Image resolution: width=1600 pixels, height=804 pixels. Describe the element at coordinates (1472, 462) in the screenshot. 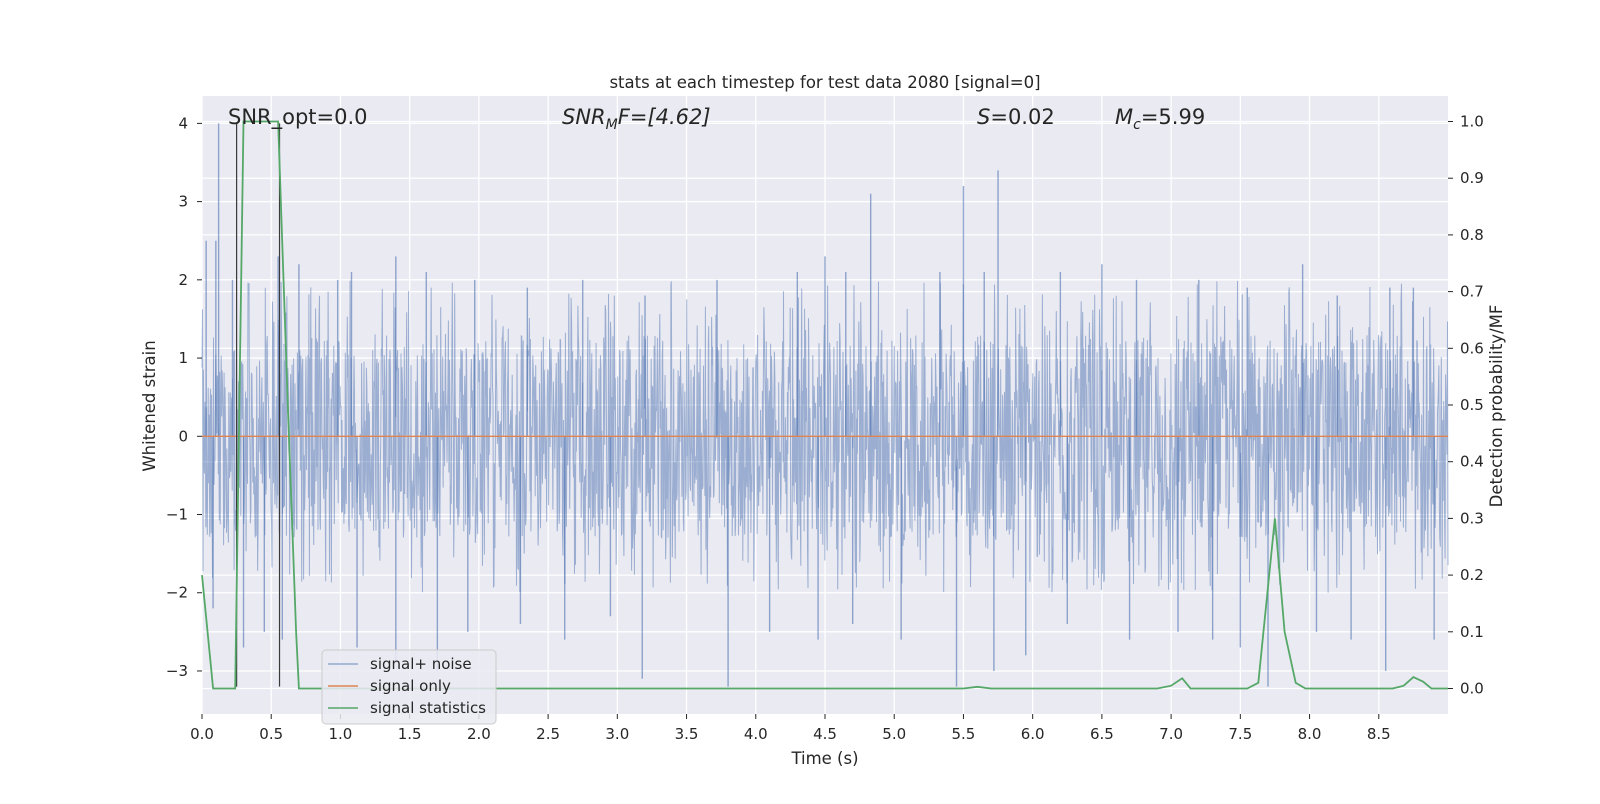

I see `y-tick-label-right: 0.4` at that location.